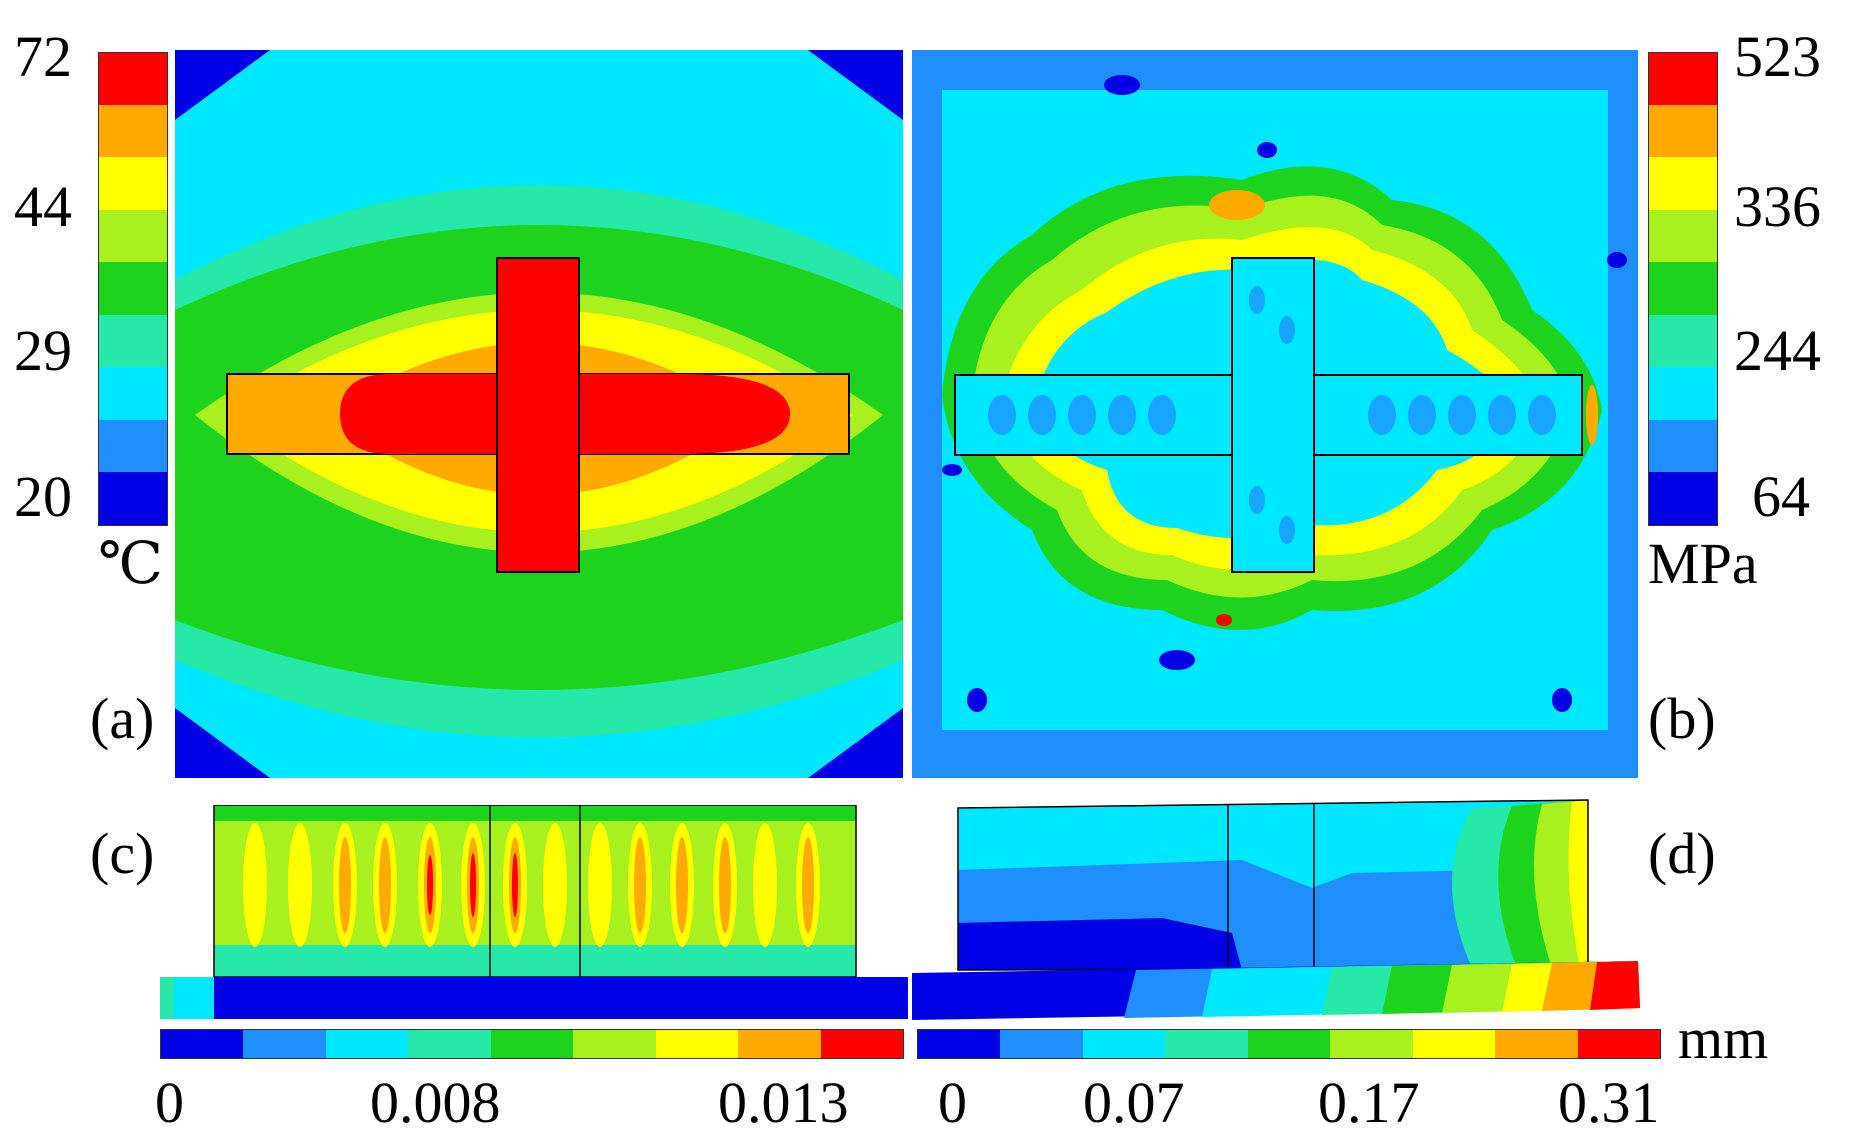  What do you see at coordinates (1777, 206) in the screenshot?
I see `stress-tick-336: 336` at bounding box center [1777, 206].